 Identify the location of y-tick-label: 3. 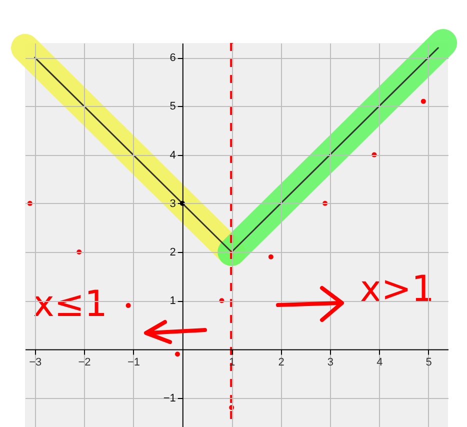
(173, 204).